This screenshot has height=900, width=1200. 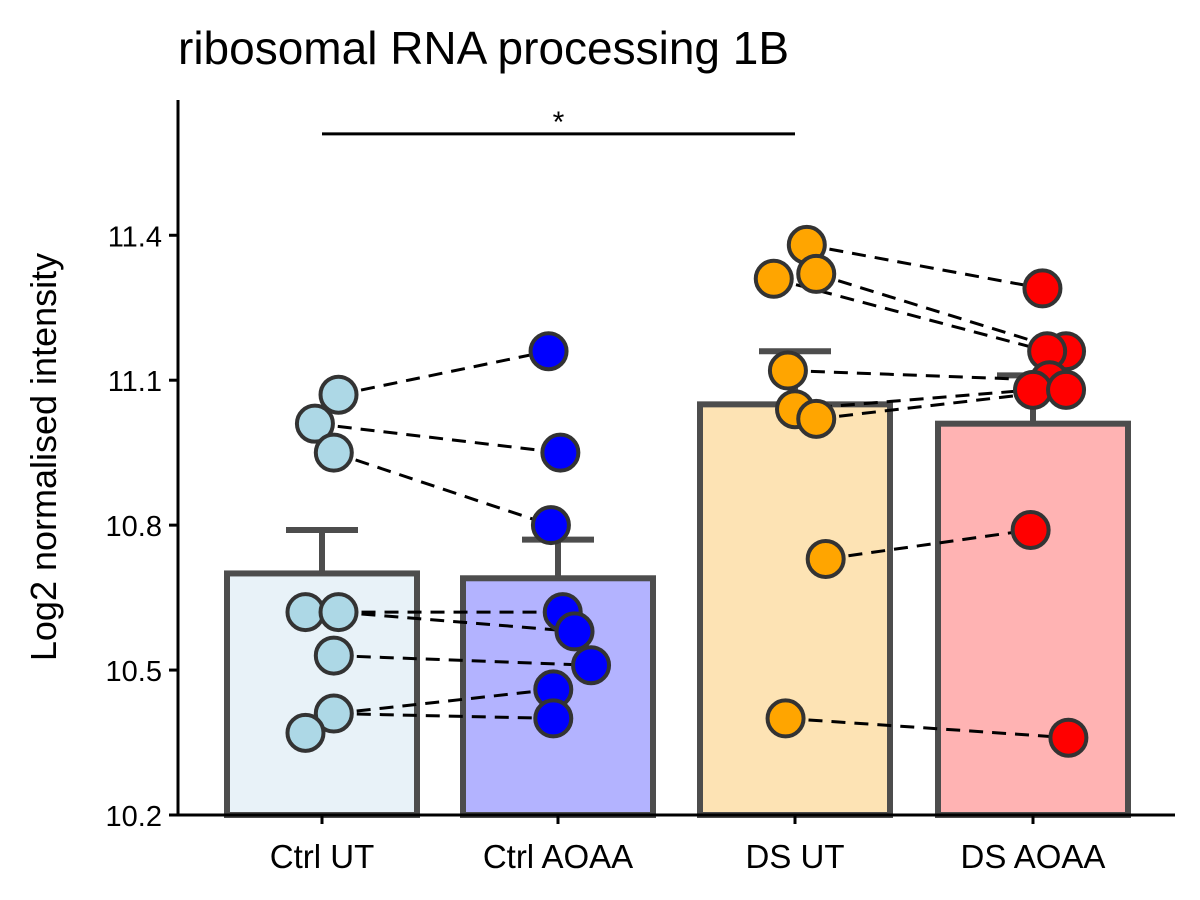 I want to click on y-axis-label: Log2 normalised intensity, so click(x=43, y=457).